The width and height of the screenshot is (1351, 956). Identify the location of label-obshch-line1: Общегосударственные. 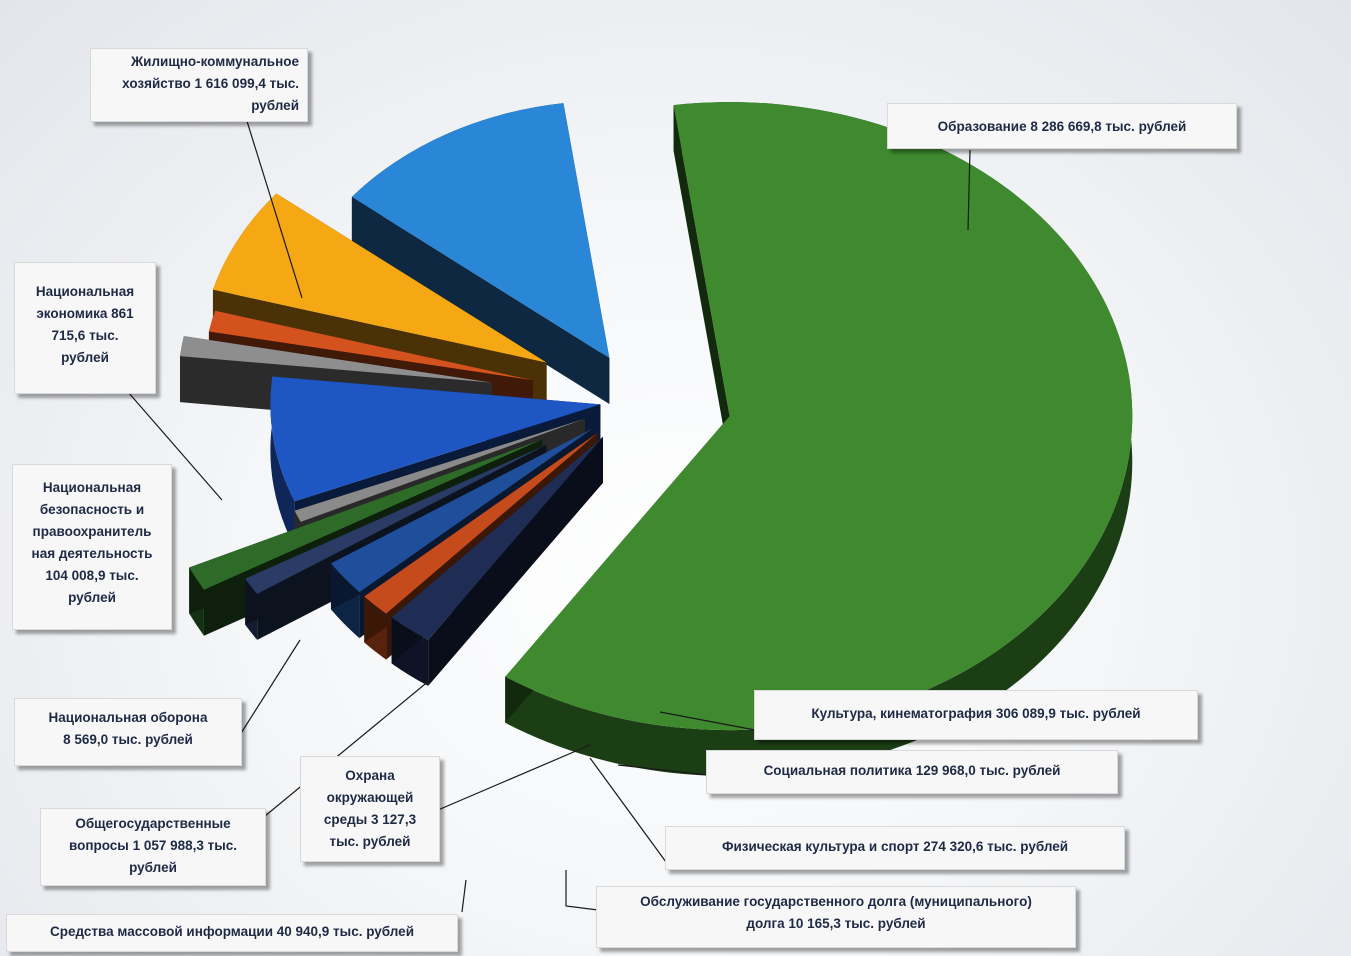
(153, 823).